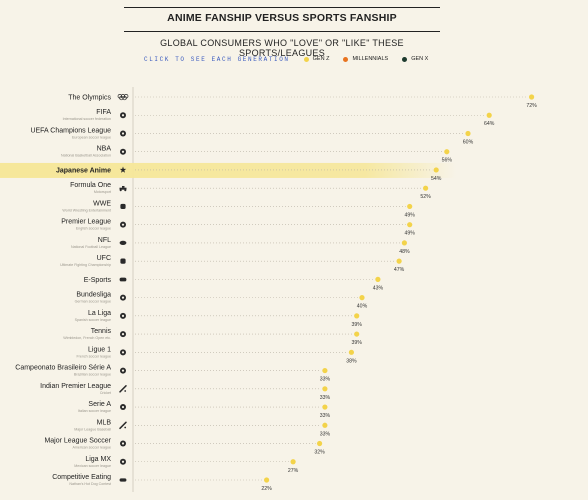 This screenshot has width=588, height=500. I want to click on wrestling-icon, so click(123, 206).